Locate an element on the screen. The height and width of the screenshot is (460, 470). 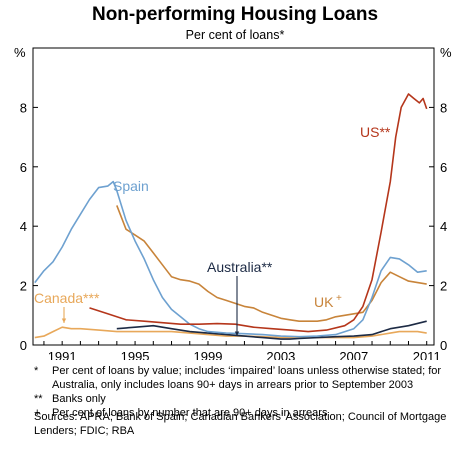
chart-title: Non-performing Housing Loans is located at coordinates (235, 14).